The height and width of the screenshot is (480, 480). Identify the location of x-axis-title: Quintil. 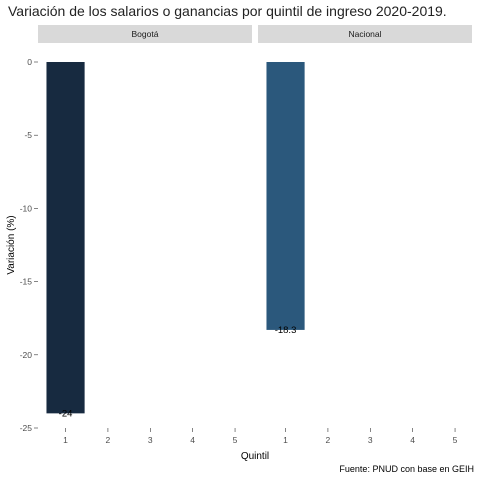
(255, 456).